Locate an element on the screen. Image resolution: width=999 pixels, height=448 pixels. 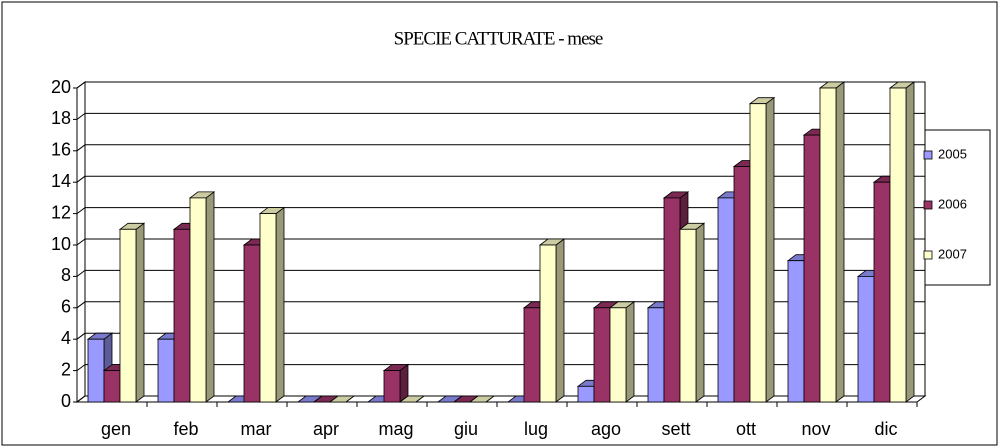
legend-label: 2006 is located at coordinates (952, 203).